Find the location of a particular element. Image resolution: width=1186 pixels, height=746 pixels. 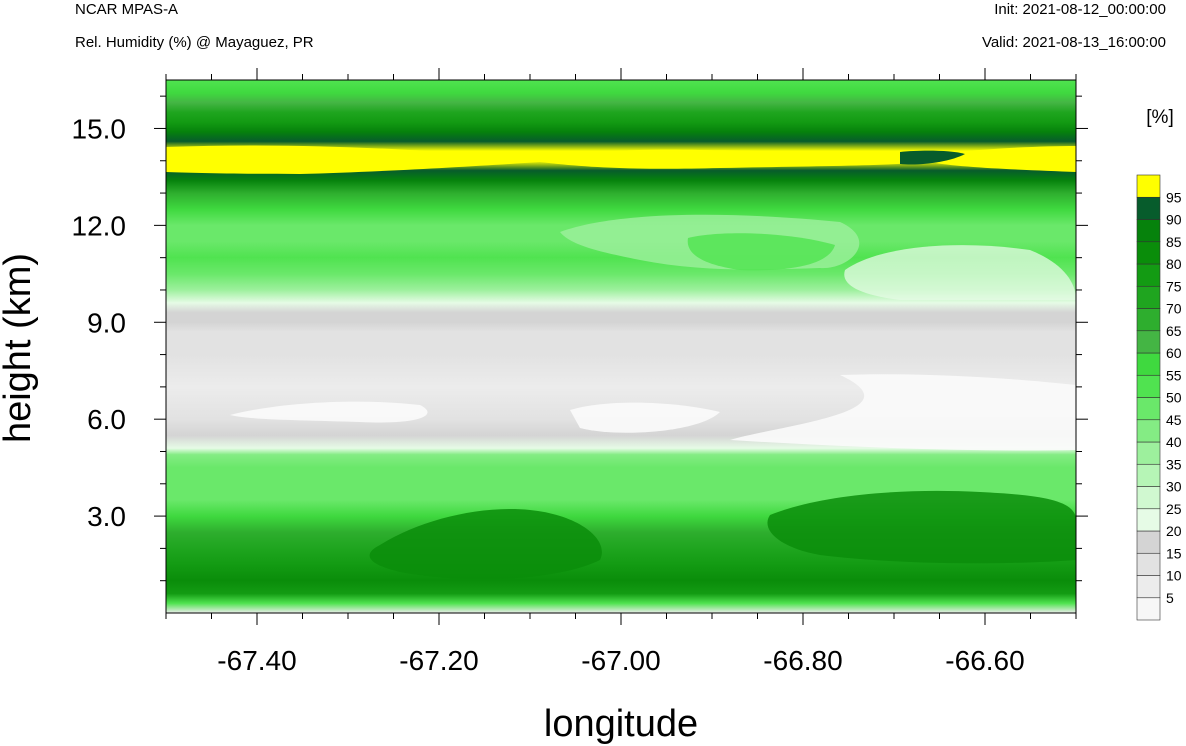

colorbar-level-label: 55 is located at coordinates (1174, 375).